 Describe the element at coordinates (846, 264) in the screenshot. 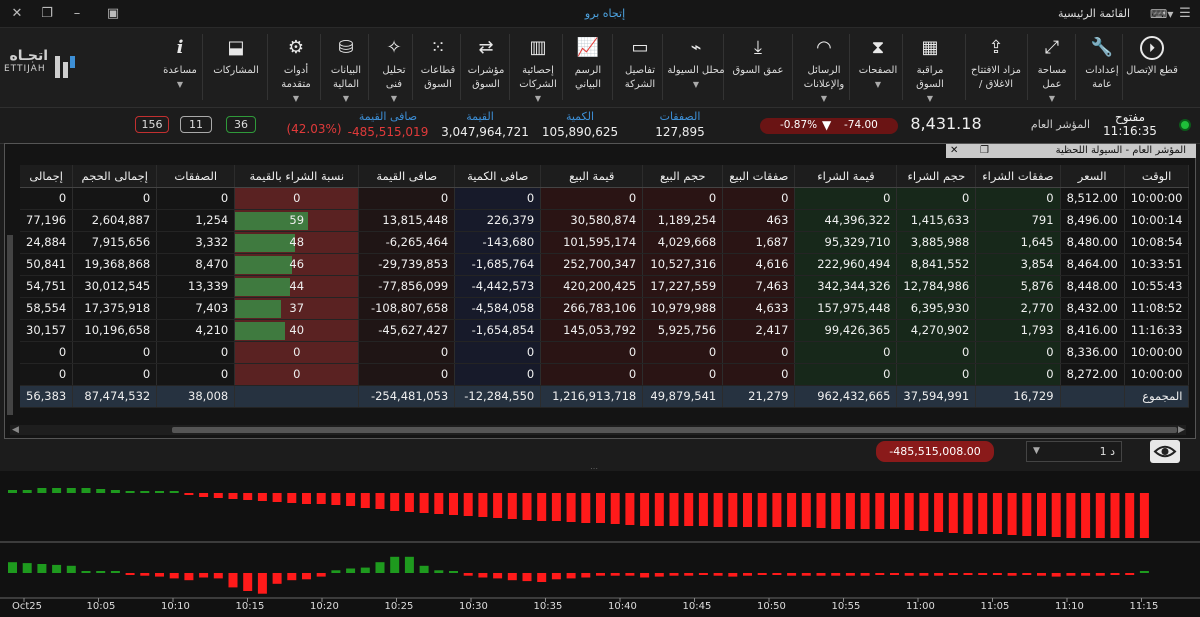

I see `table-cell: 222,960,494` at that location.